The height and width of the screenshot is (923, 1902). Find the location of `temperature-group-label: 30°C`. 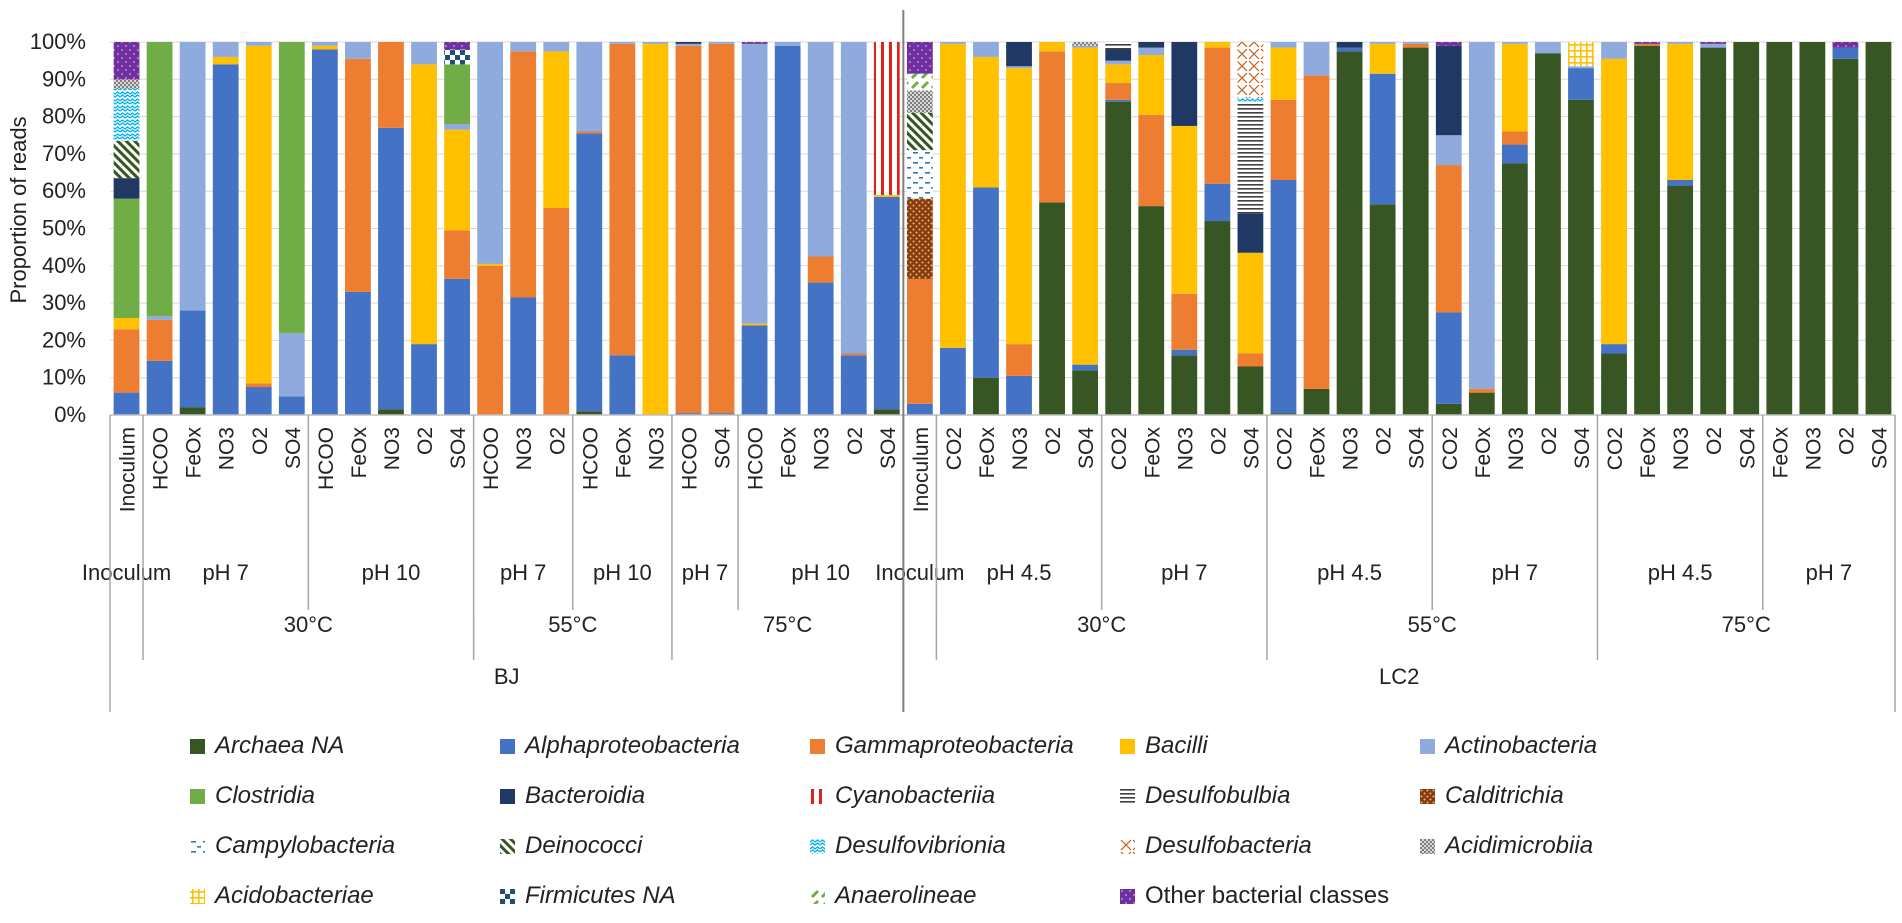

temperature-group-label: 30°C is located at coordinates (1101, 624).